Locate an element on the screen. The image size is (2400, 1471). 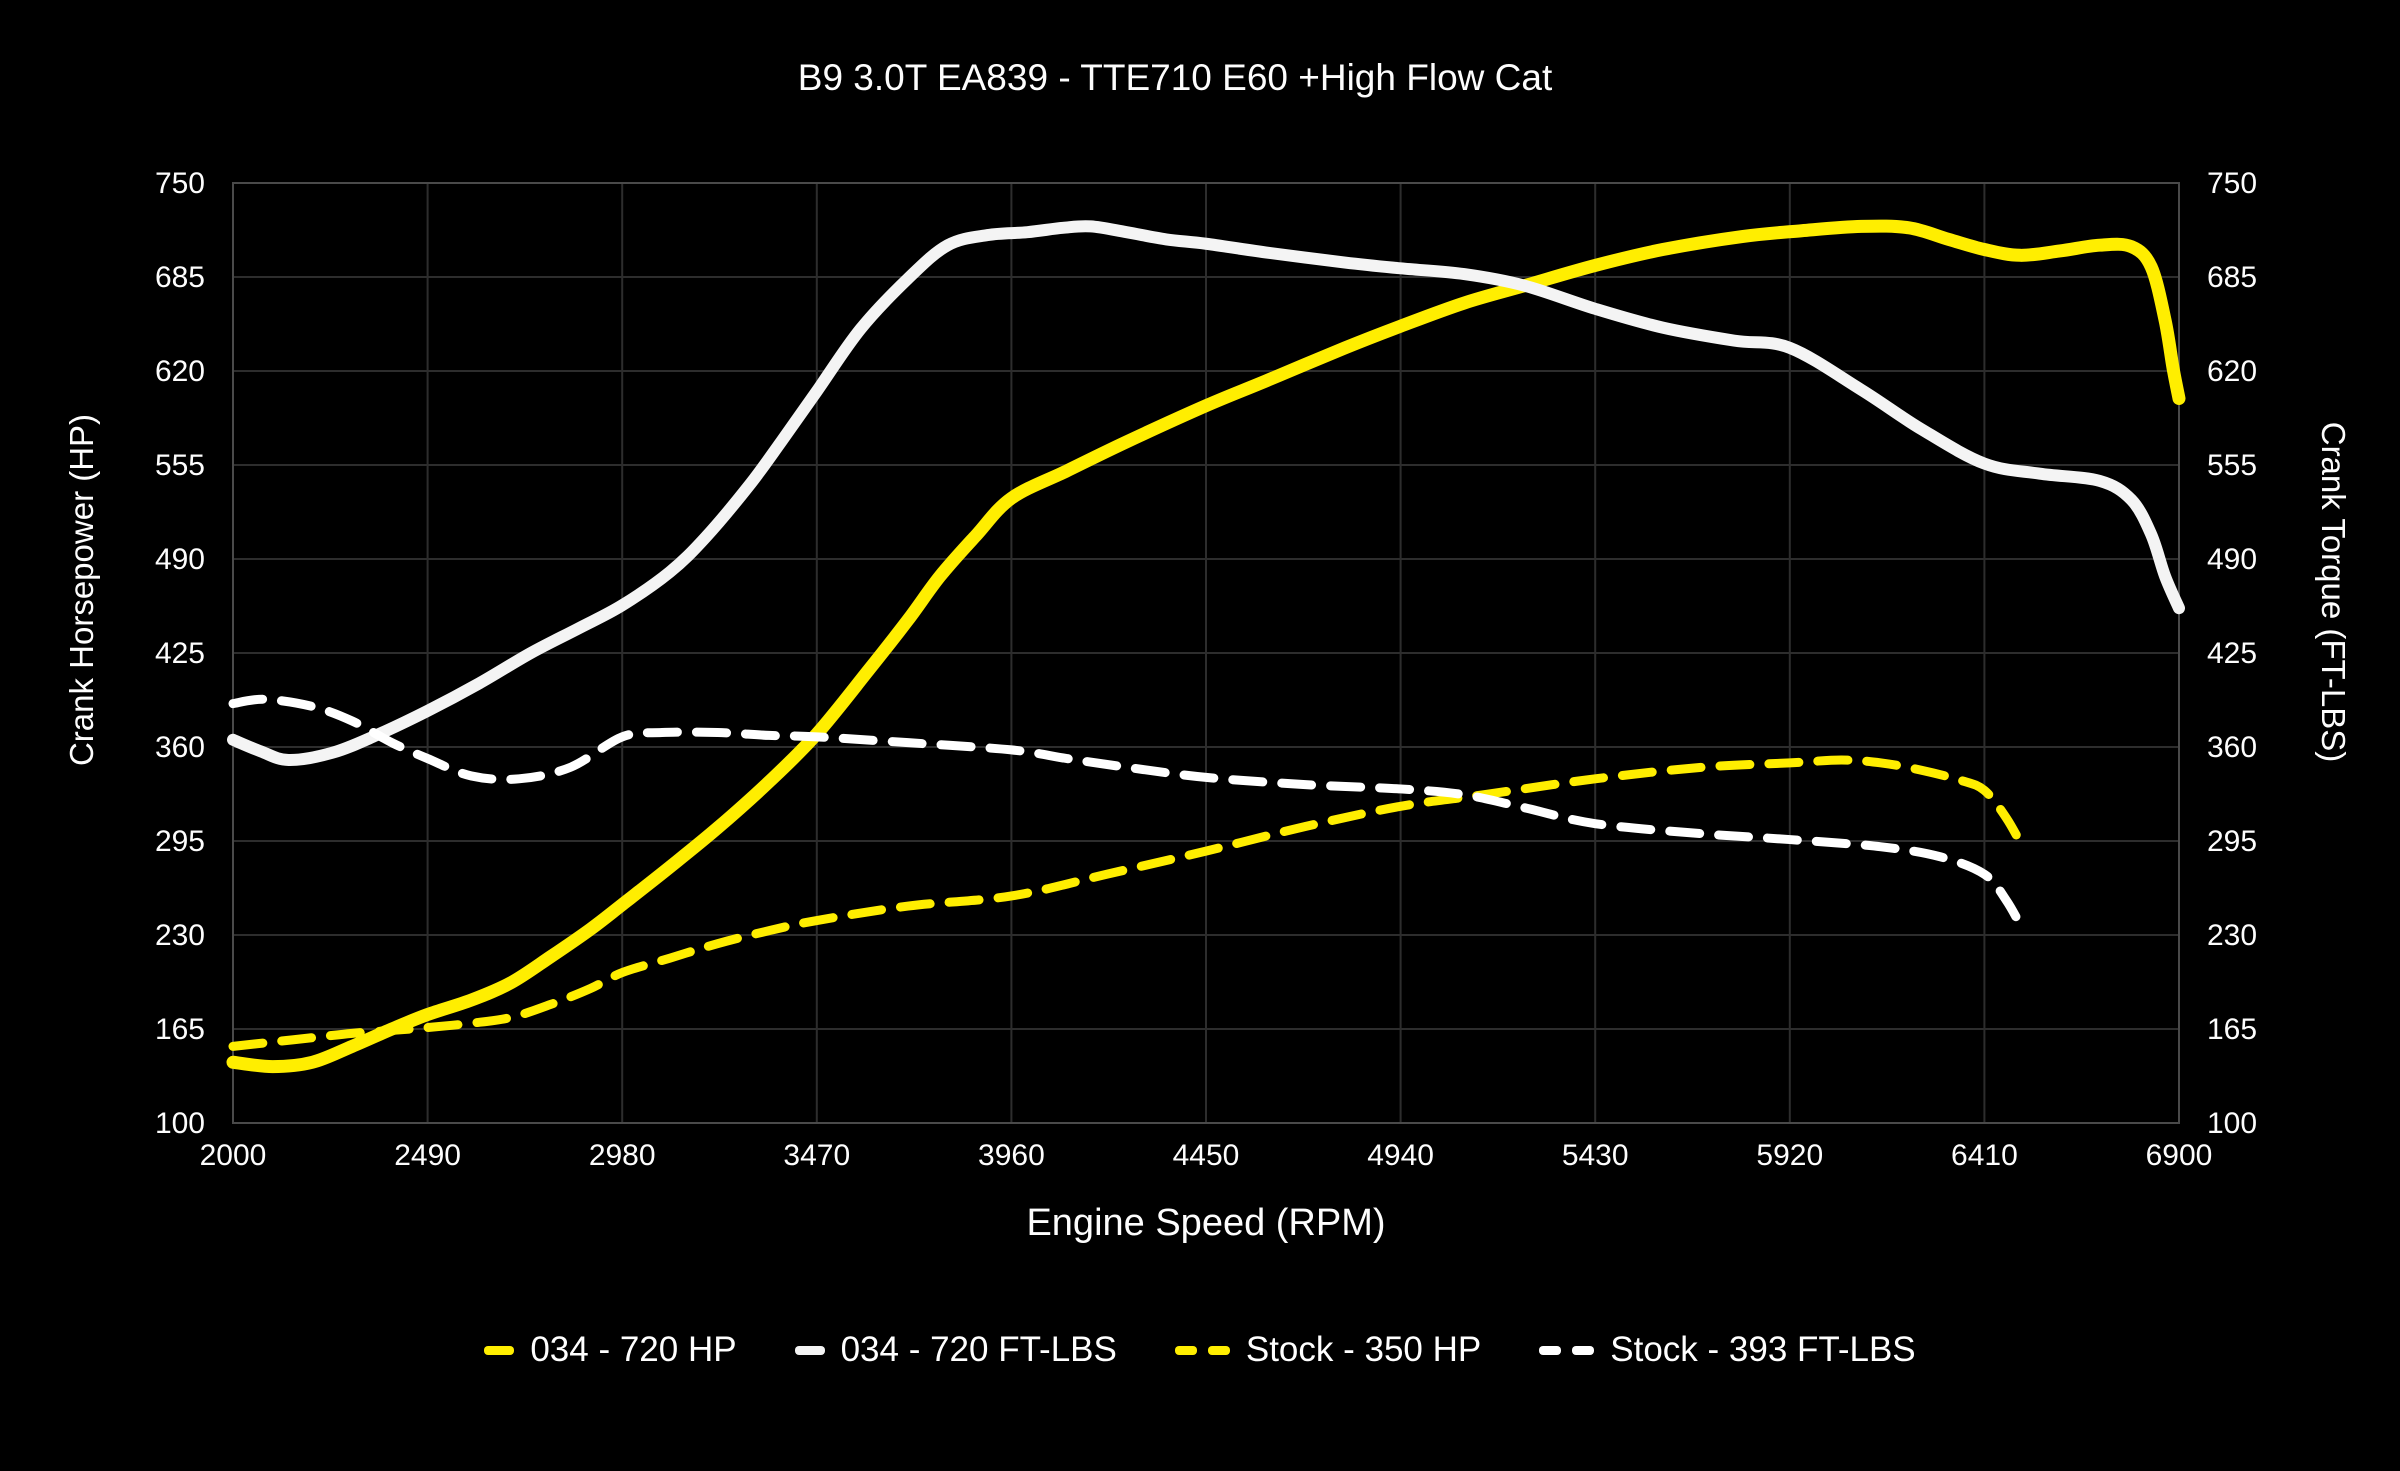
legend-item: Stock - 350 HP is located at coordinates (1328, 1350).